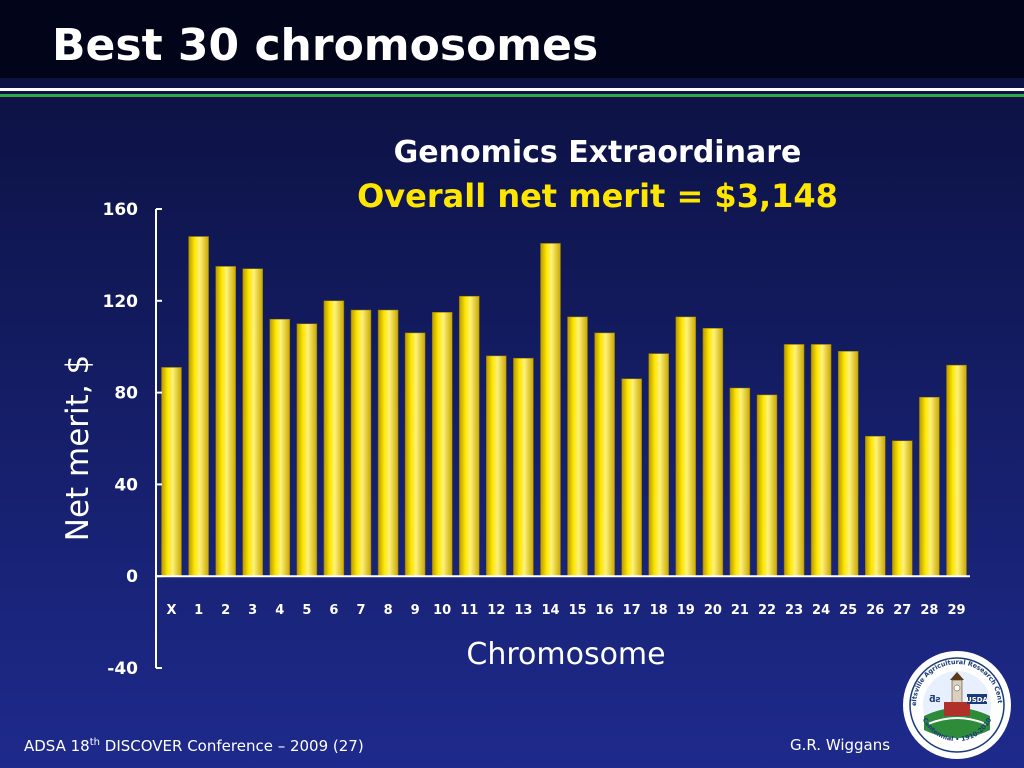 The width and height of the screenshot is (1024, 768). What do you see at coordinates (550, 610) in the screenshot?
I see `x-tick-label: 14` at bounding box center [550, 610].